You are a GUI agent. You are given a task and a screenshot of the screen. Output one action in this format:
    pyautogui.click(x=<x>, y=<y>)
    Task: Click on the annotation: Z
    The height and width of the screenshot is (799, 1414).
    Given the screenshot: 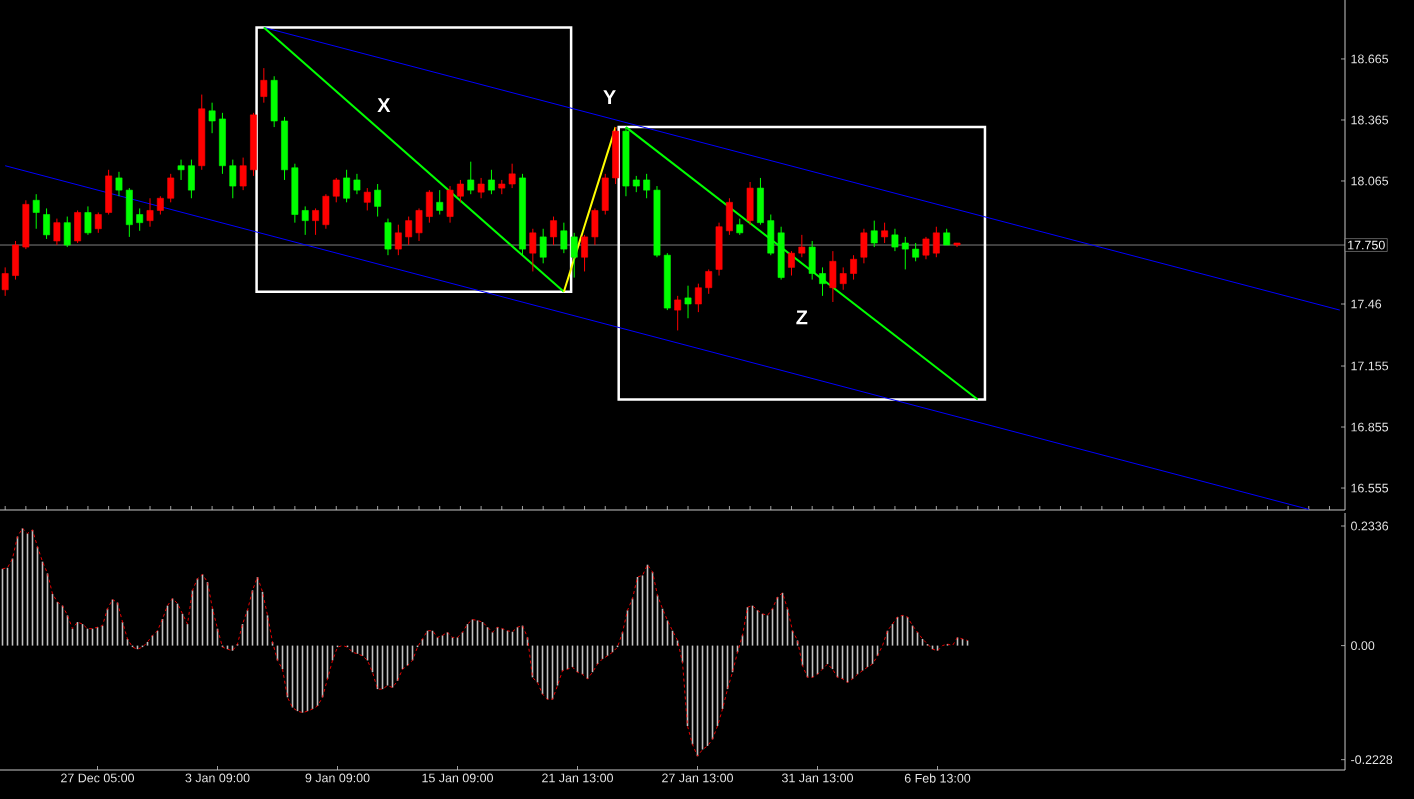 What is the action you would take?
    pyautogui.click(x=802, y=317)
    